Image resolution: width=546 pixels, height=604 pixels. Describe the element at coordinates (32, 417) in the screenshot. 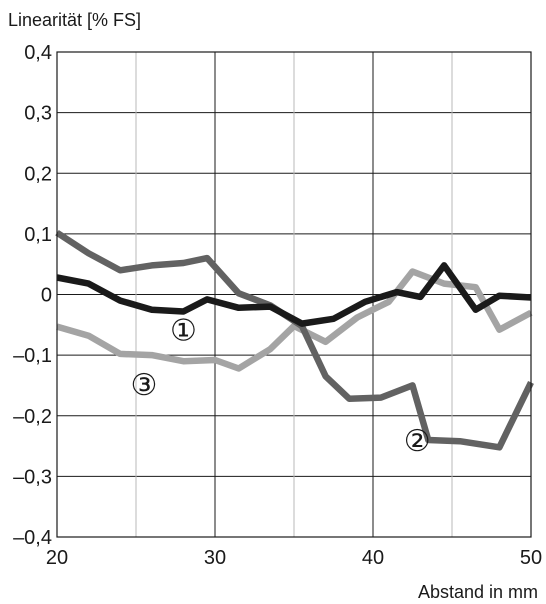

I see `y-tick-label: –0,2` at that location.